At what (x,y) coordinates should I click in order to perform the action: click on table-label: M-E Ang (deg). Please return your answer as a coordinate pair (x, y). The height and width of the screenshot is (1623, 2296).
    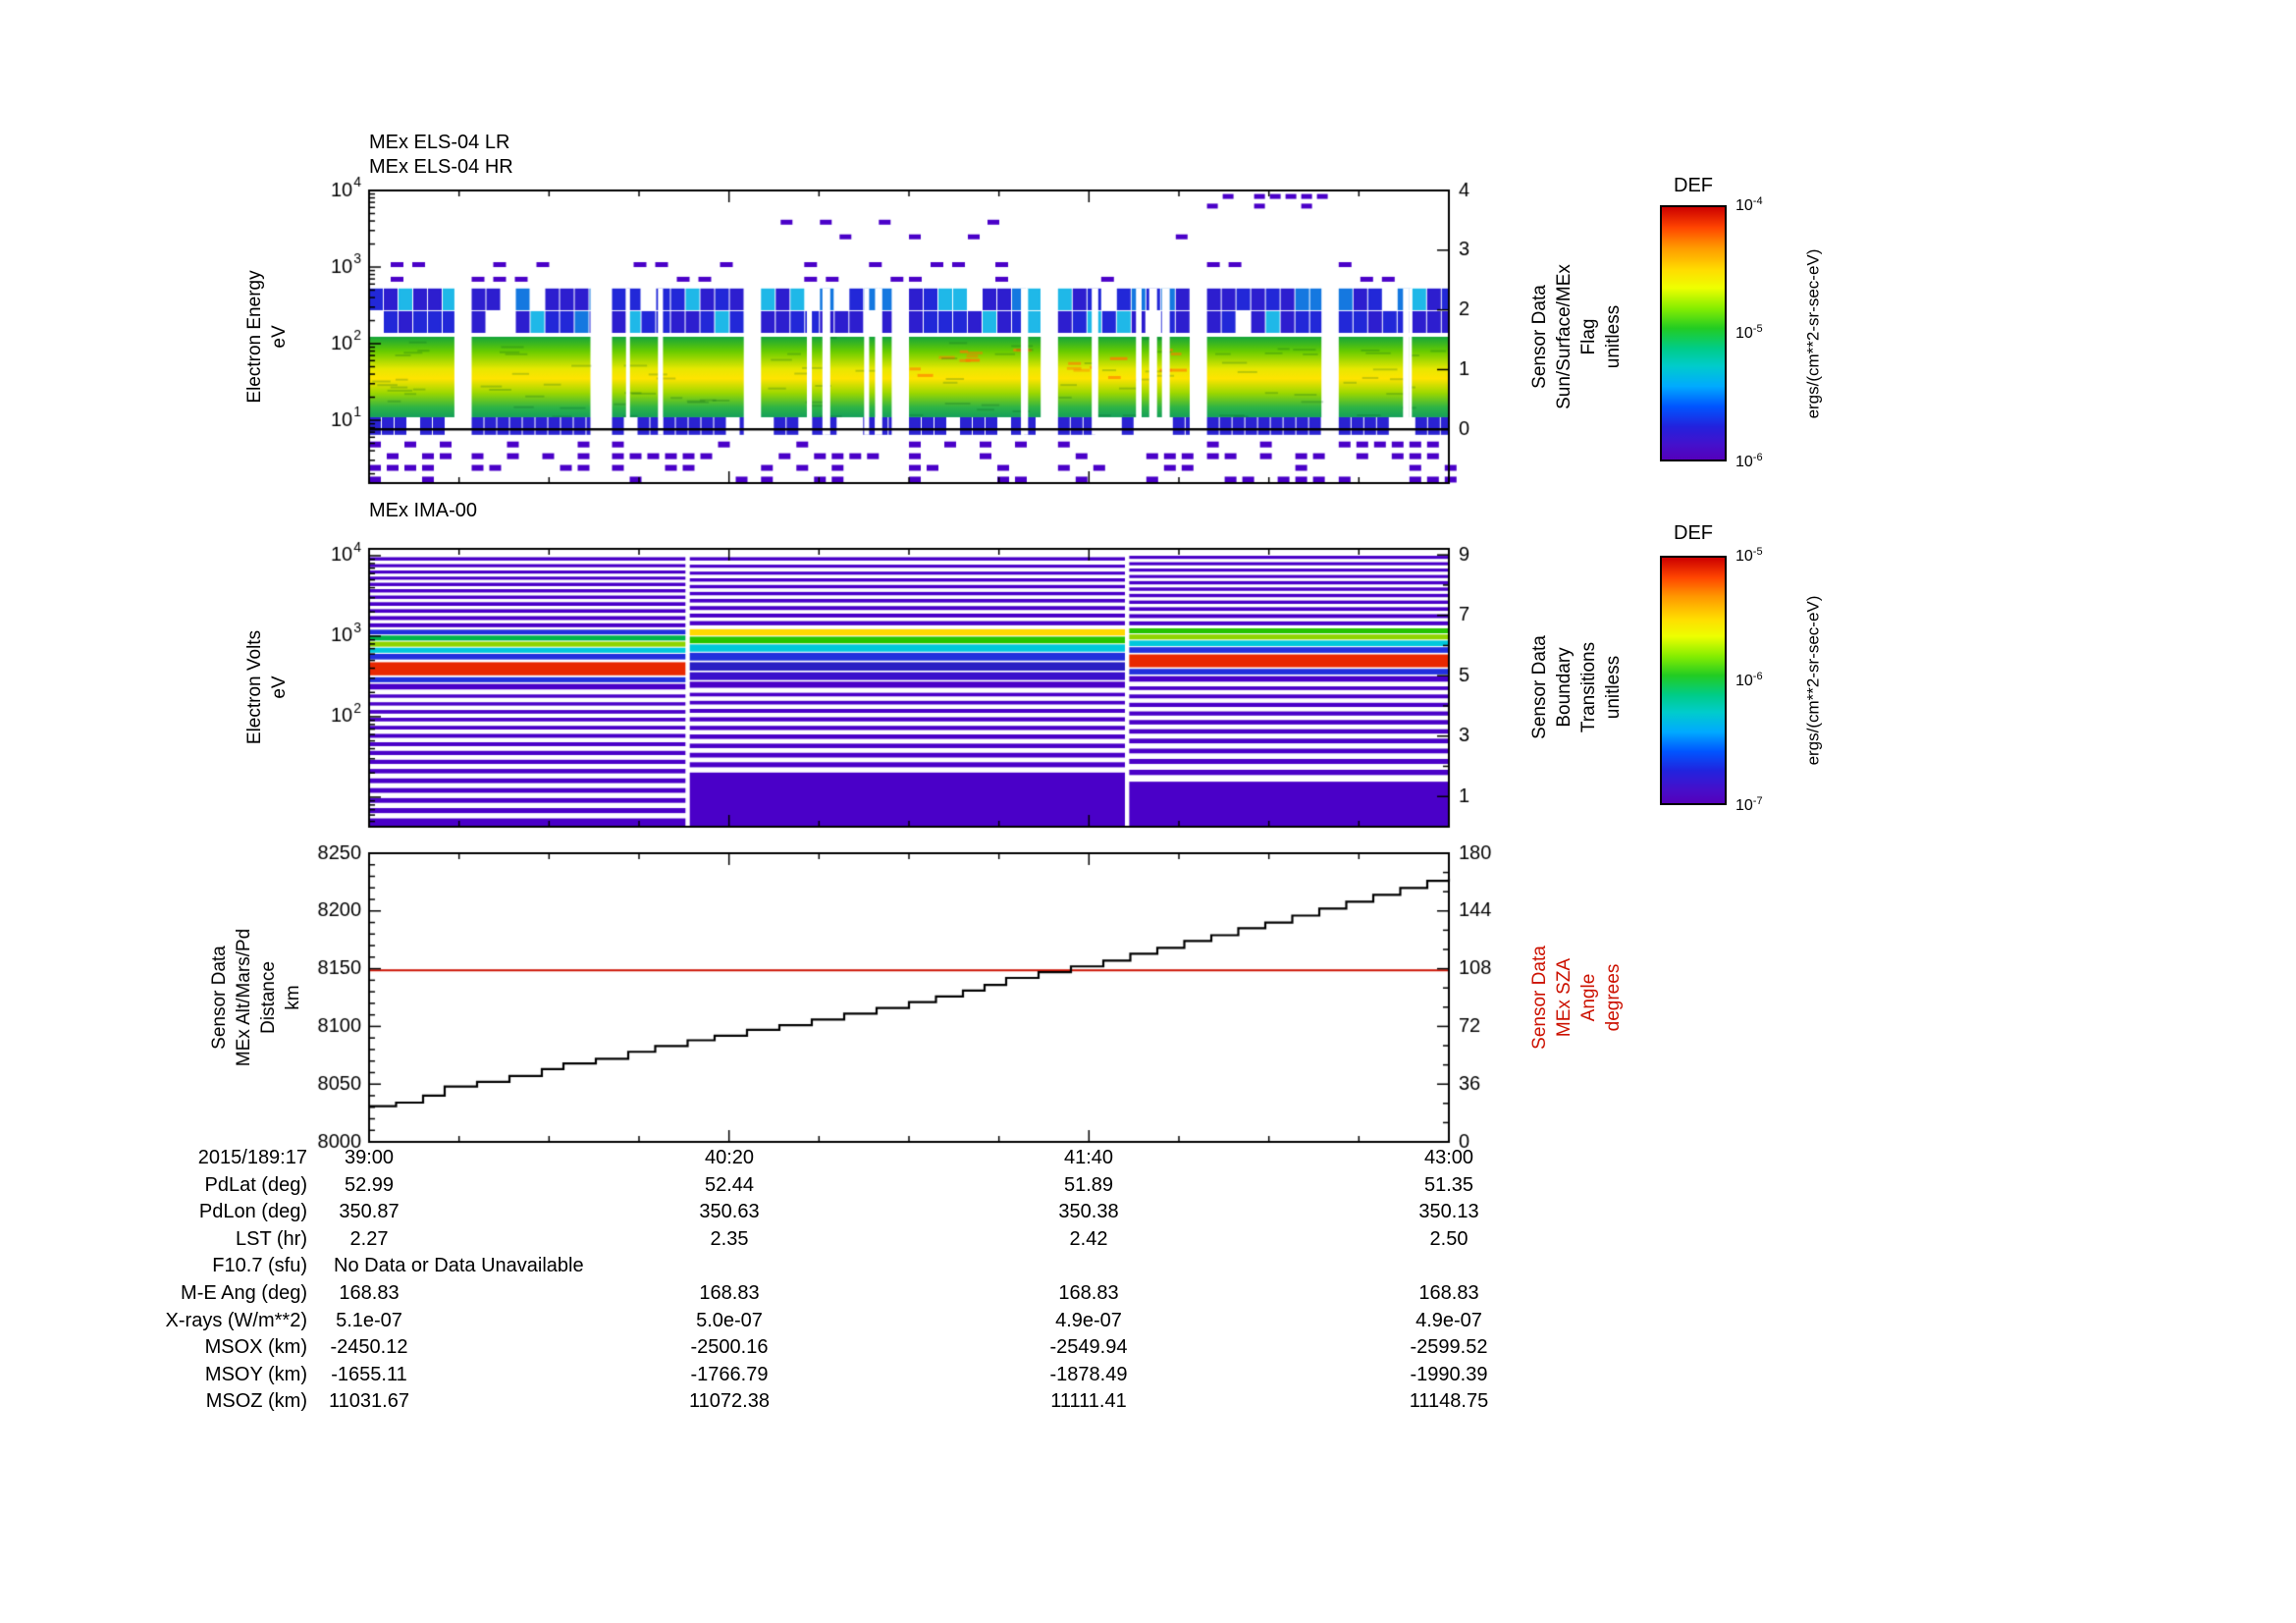
    Looking at the image, I should click on (244, 1292).